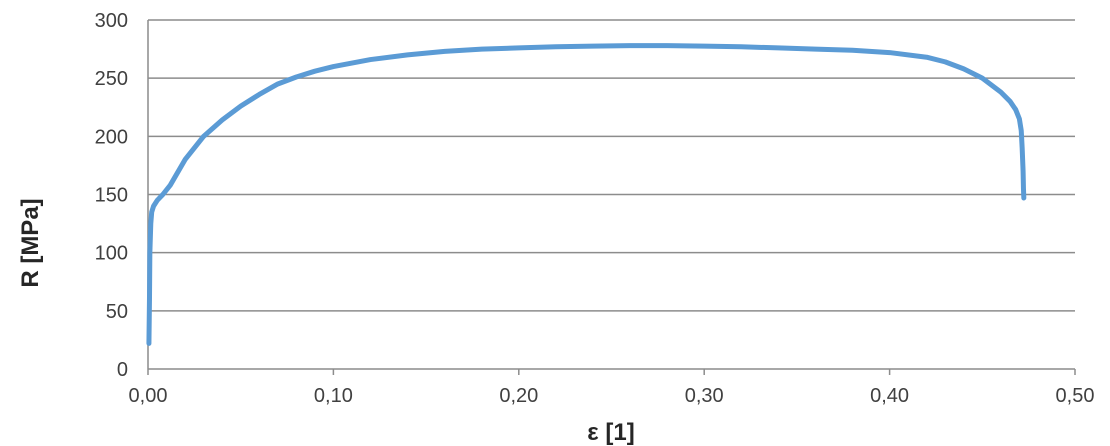 This screenshot has width=1110, height=446. I want to click on y-tick-label: 100, so click(111, 254).